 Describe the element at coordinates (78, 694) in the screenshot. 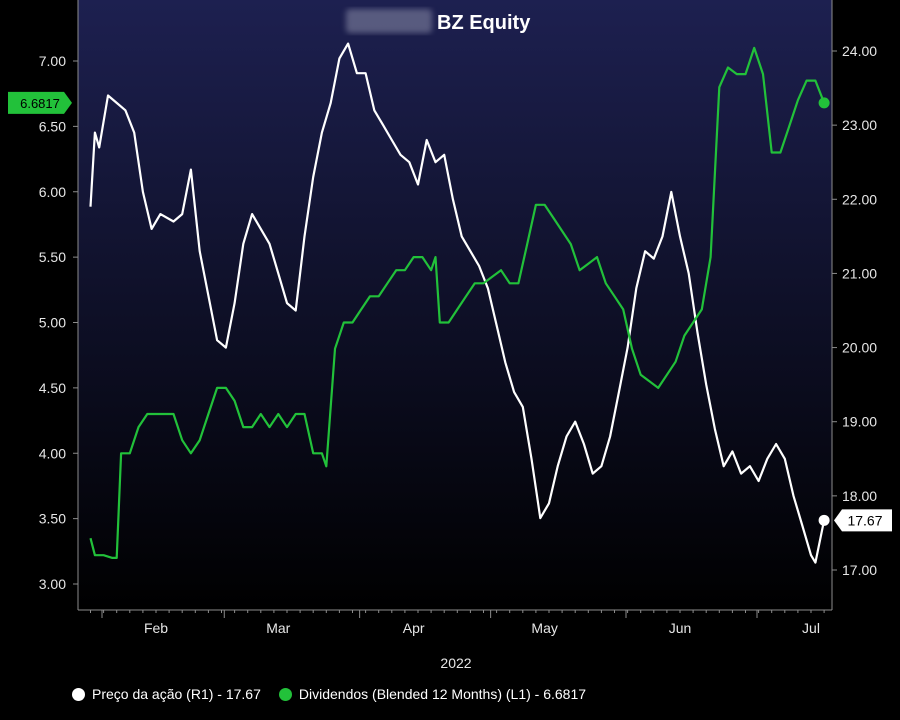

I see `legend-marker-price` at that location.